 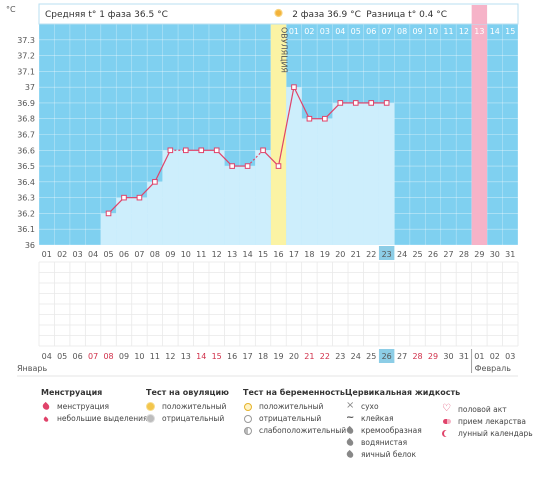 What do you see at coordinates (356, 31) in the screenshot?
I see `phase-day-label: 05` at bounding box center [356, 31].